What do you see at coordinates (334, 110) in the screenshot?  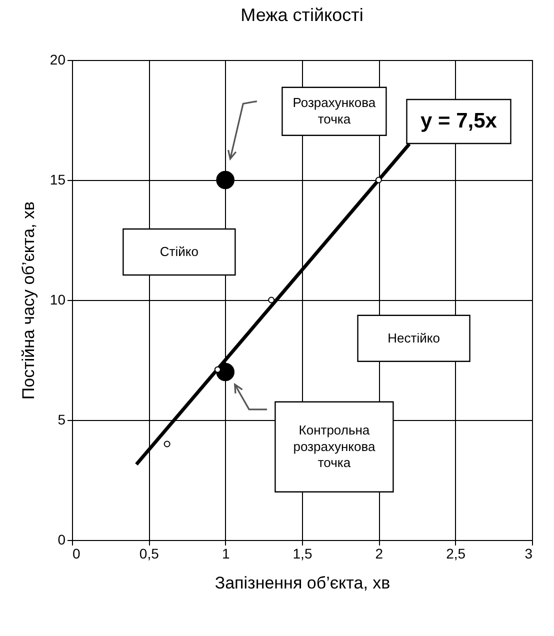 I see `annotation: Розрахункова точка` at bounding box center [334, 110].